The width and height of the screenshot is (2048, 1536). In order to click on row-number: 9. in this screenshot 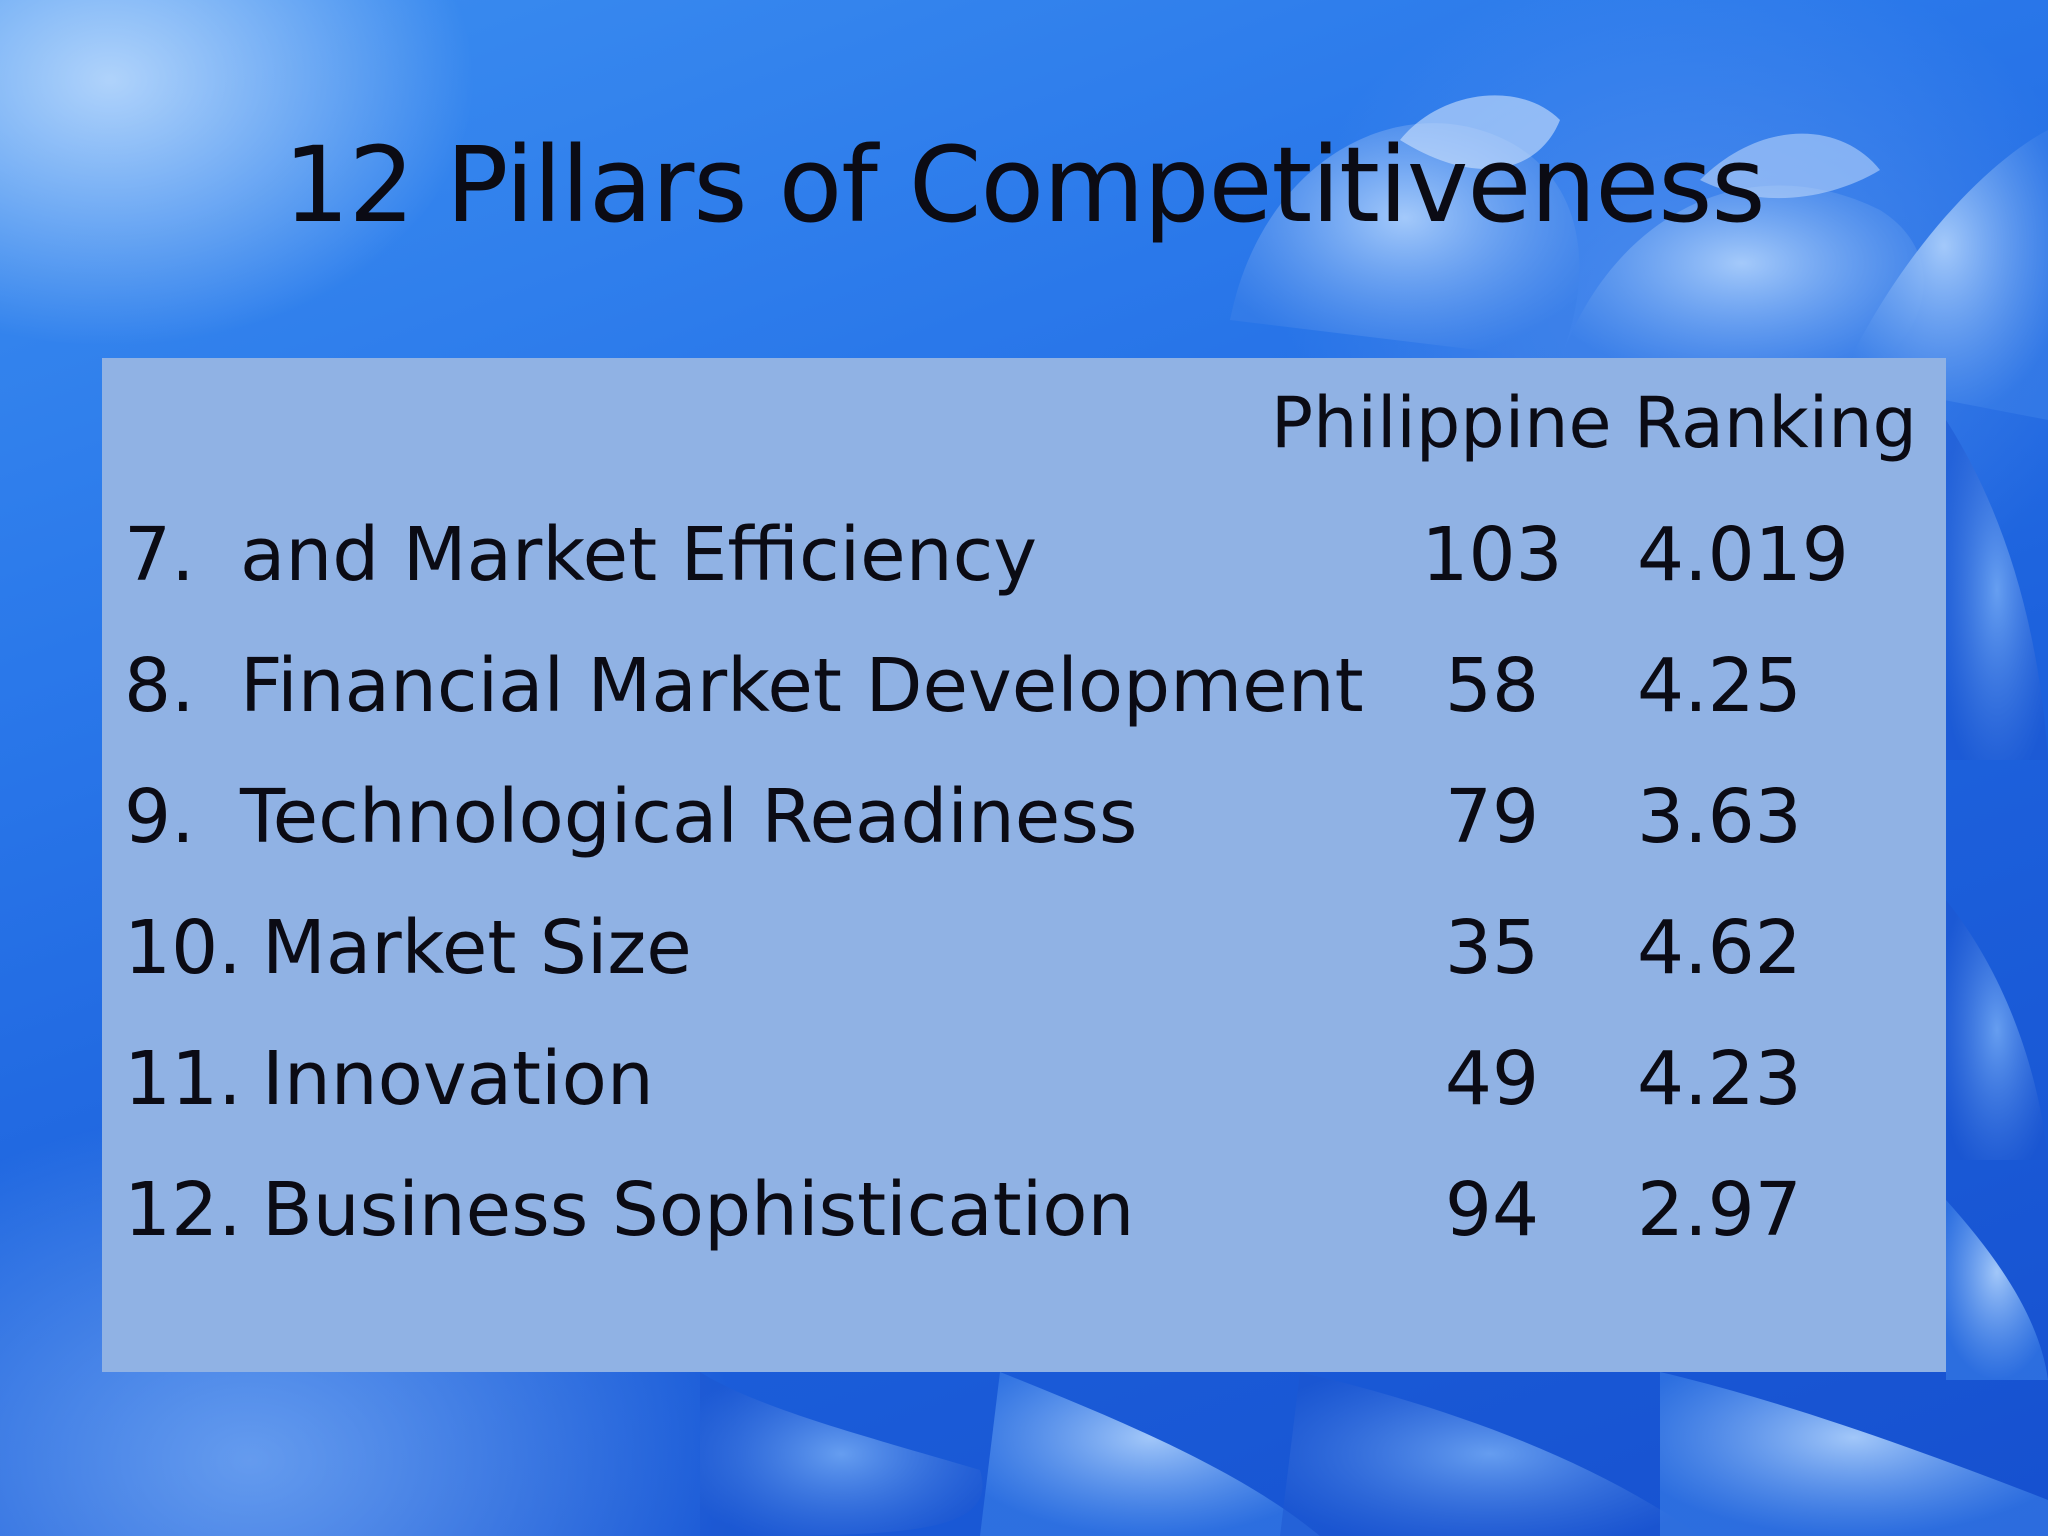, I will do `click(159, 817)`.